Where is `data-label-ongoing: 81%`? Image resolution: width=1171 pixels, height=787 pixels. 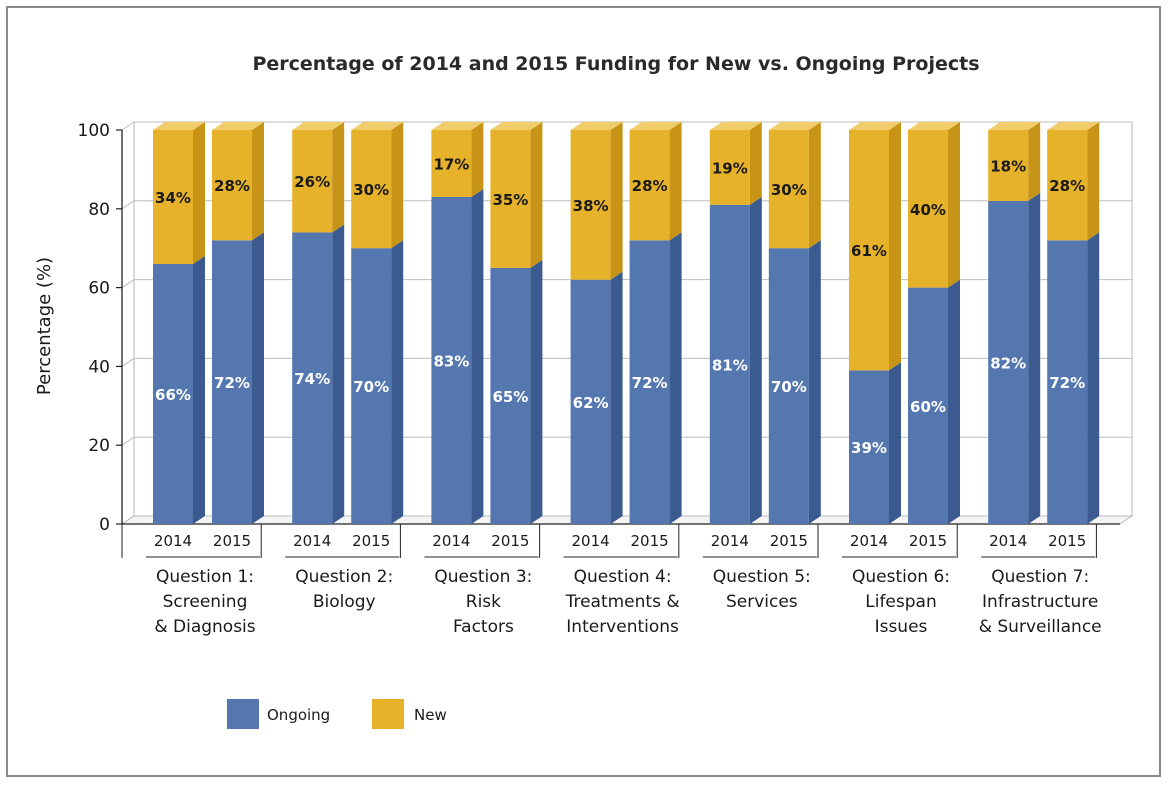 data-label-ongoing: 81% is located at coordinates (730, 365).